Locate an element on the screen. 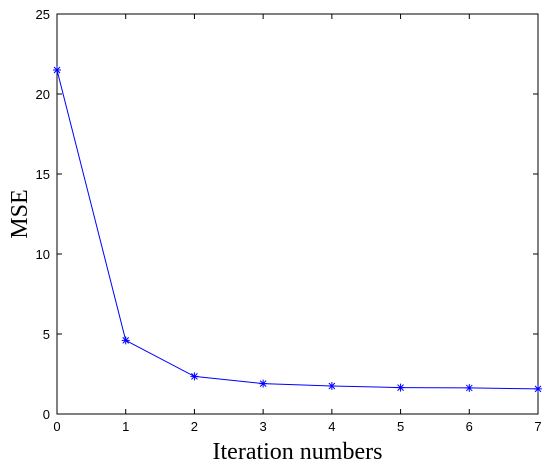  x-tick-label: 1 is located at coordinates (125, 426).